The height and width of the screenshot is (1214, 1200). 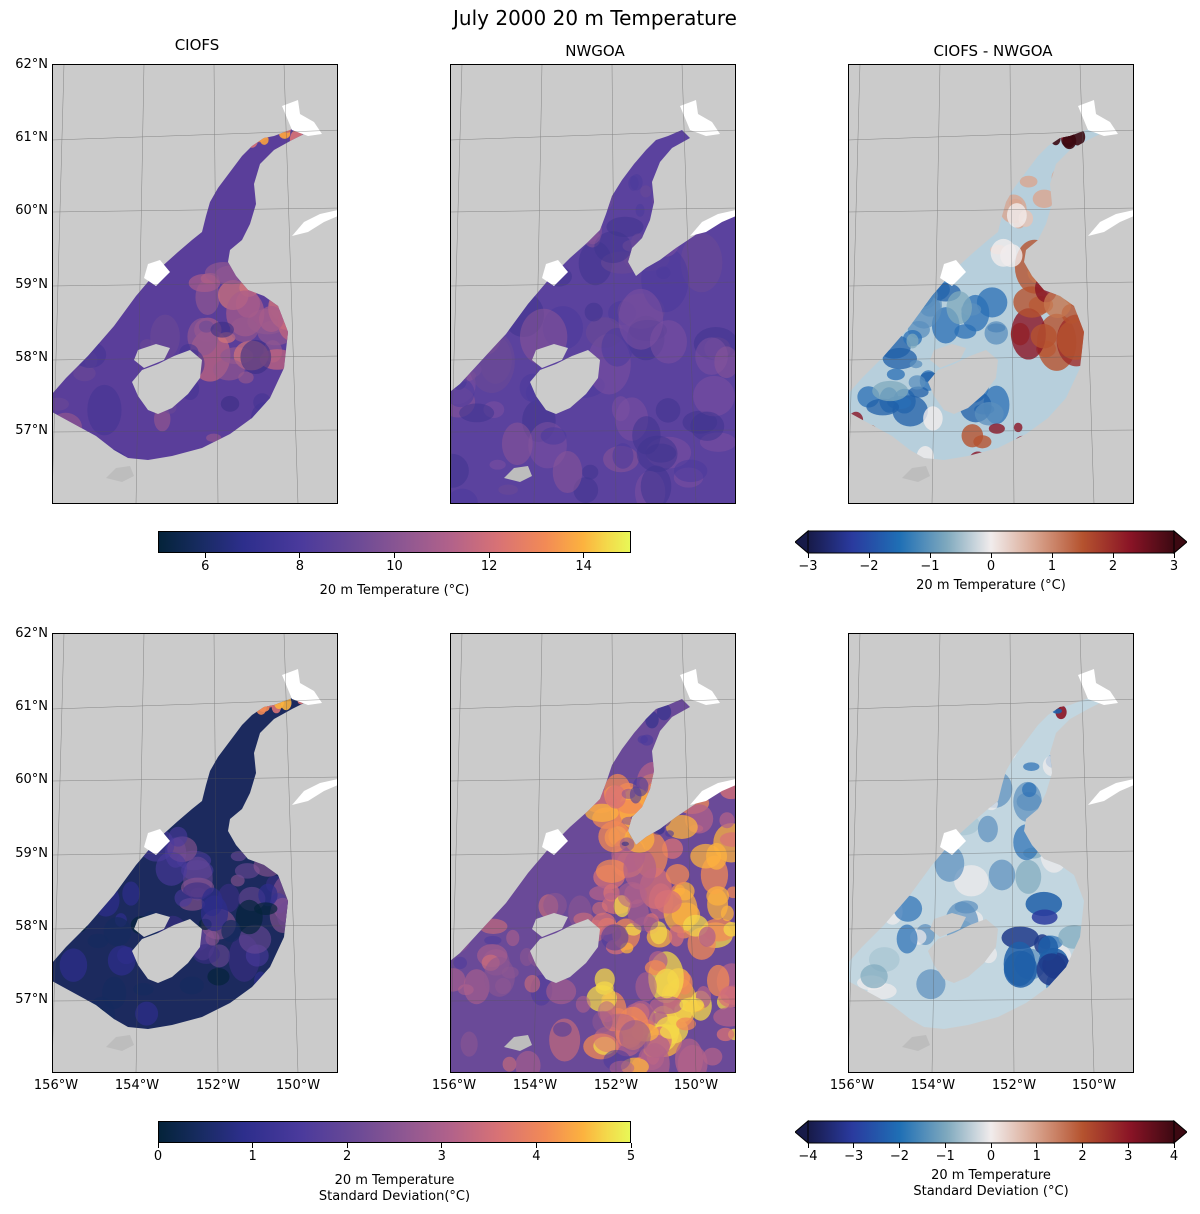 I want to click on colorbar-mean-temp-label: 20 m Temperature (°C), so click(x=394, y=590).